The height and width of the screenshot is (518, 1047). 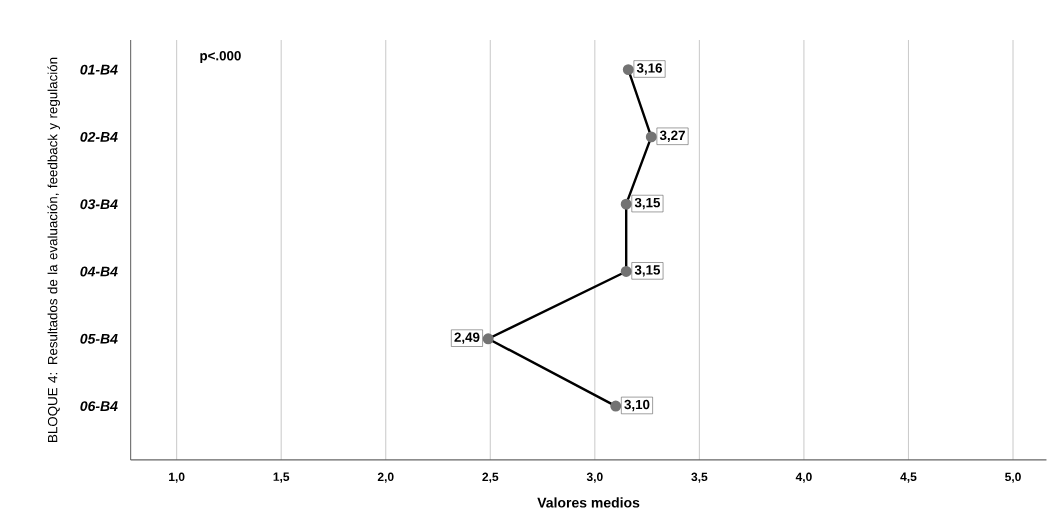 I want to click on x-tick-label: 1,0, so click(x=177, y=477).